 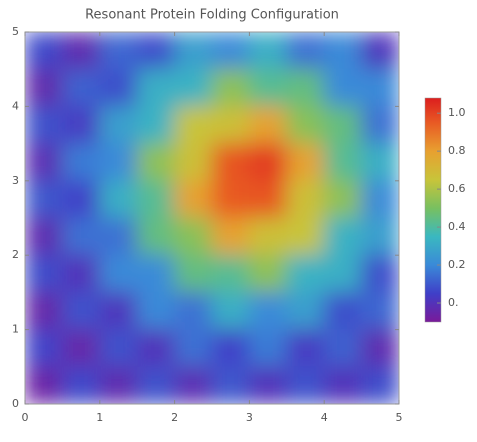 I want to click on x-tick-label: 0, so click(x=25, y=417).